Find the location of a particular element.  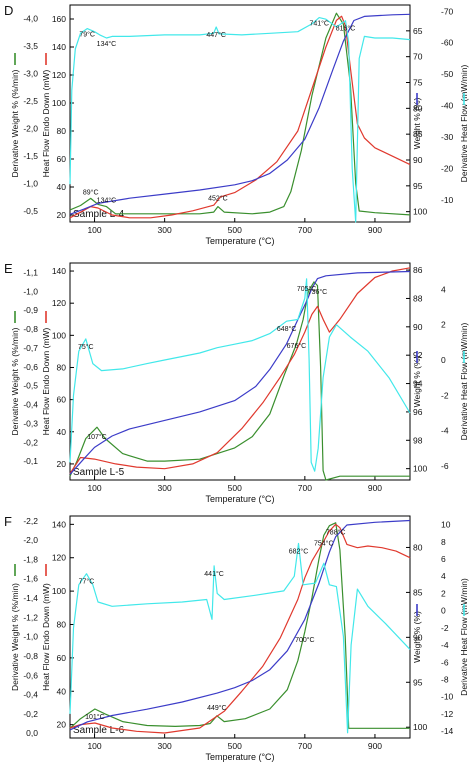

panel-label: D is located at coordinates (8, 10).